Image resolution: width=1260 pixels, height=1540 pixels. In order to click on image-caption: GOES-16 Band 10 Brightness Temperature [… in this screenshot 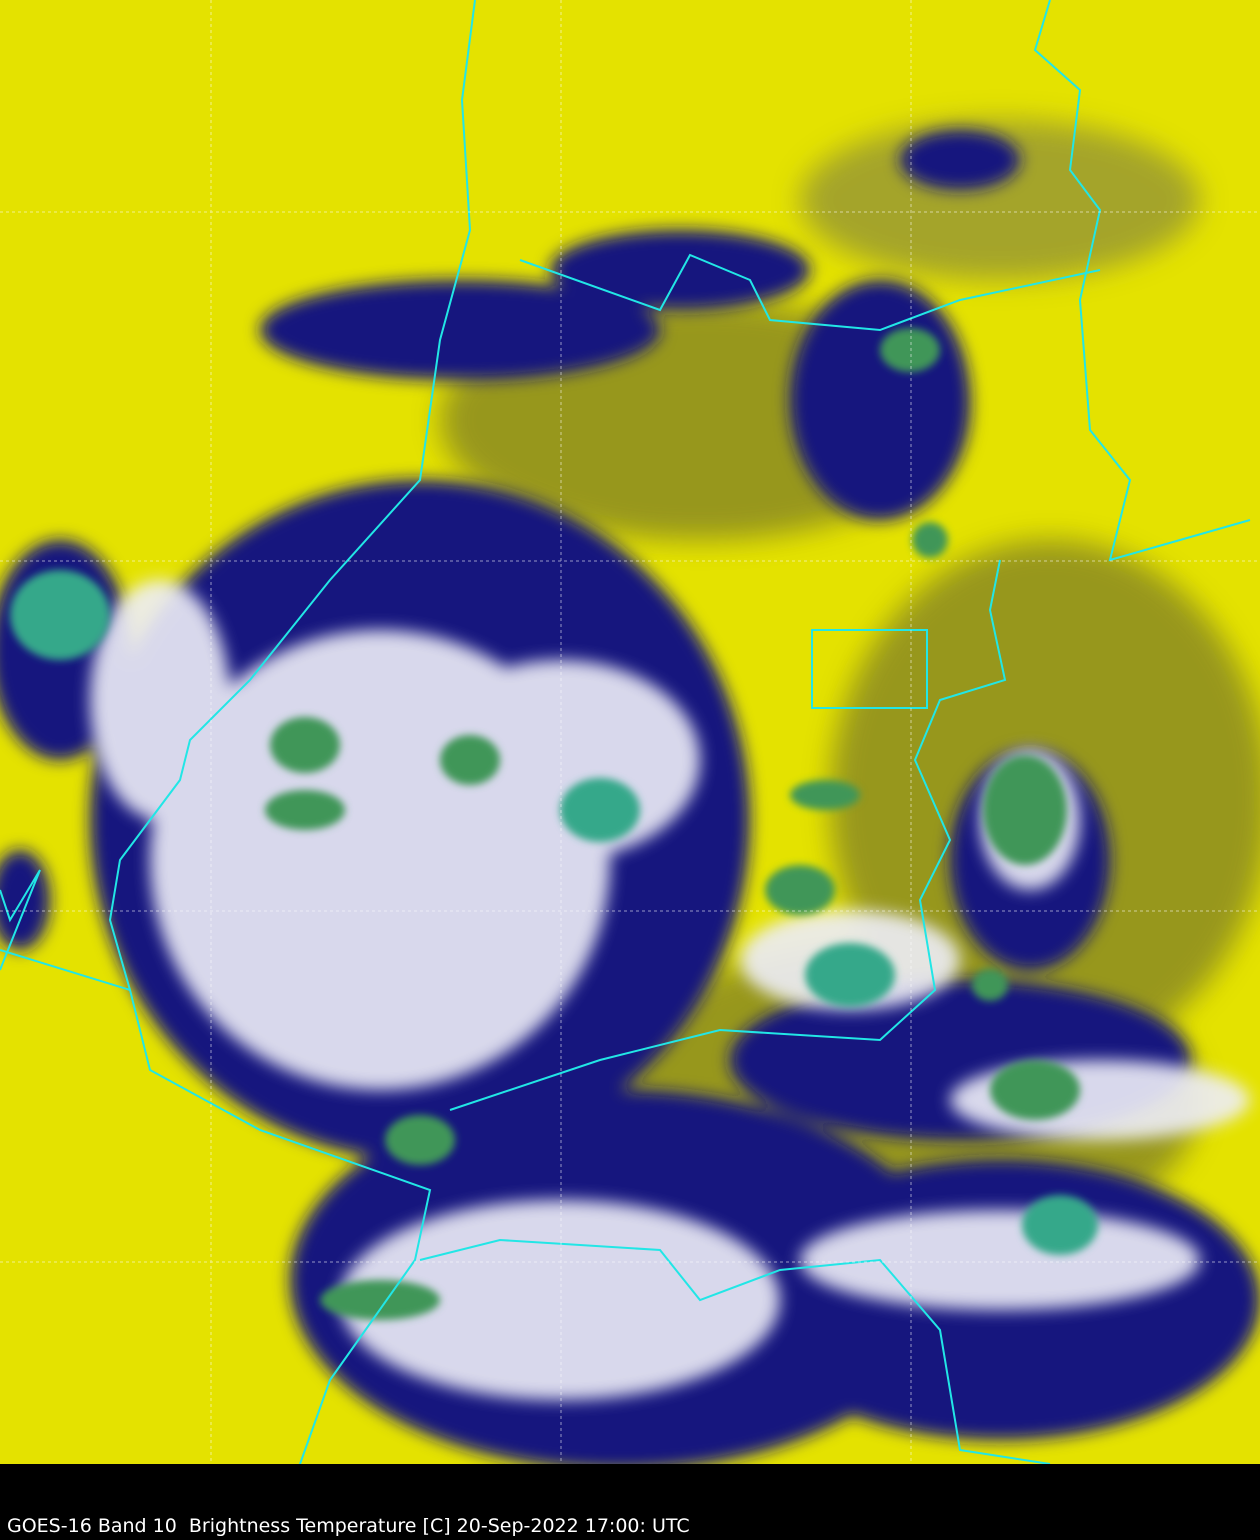, I will do `click(348, 1526)`.